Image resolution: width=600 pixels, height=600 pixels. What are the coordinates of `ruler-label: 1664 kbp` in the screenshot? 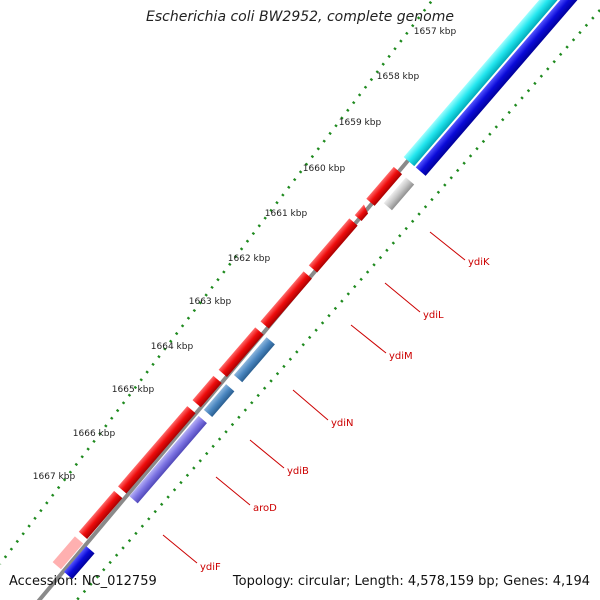 It's located at (172, 347).